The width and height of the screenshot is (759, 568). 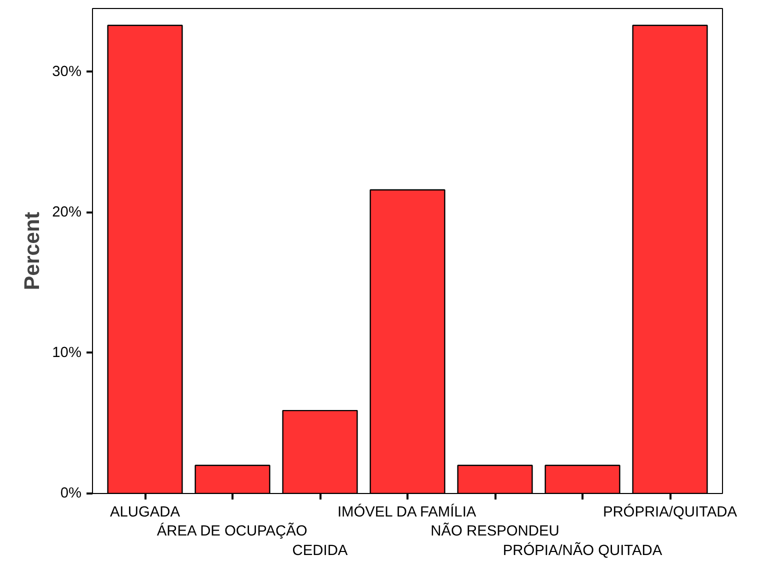 I want to click on x-tick-label: NÃO RESPONDEU, so click(x=495, y=531).